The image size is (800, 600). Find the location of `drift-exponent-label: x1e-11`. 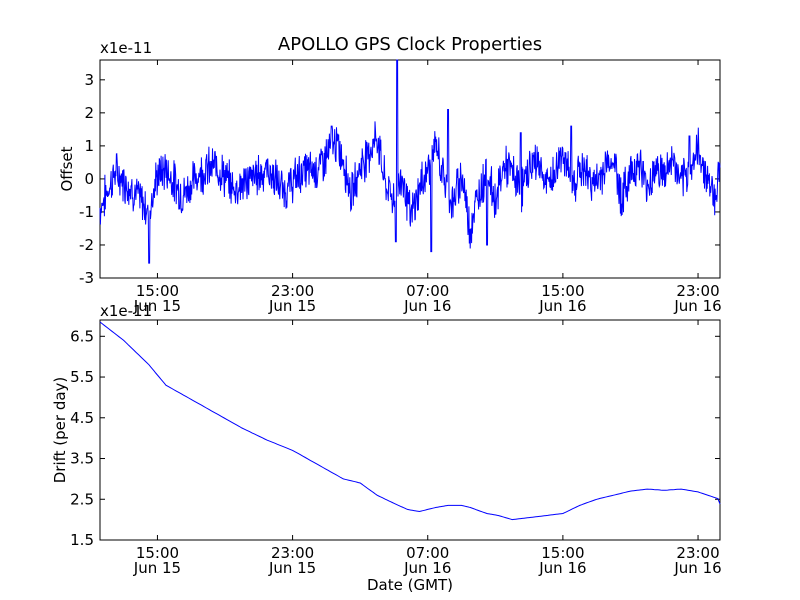

drift-exponent-label: x1e-11 is located at coordinates (126, 311).